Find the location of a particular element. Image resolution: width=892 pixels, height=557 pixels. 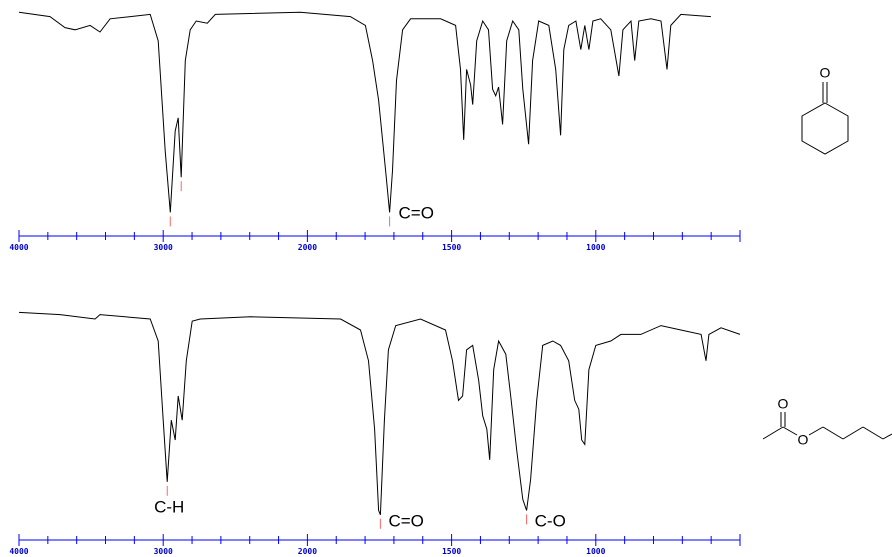

cyclohexanone-structure is located at coordinates (825, 118).